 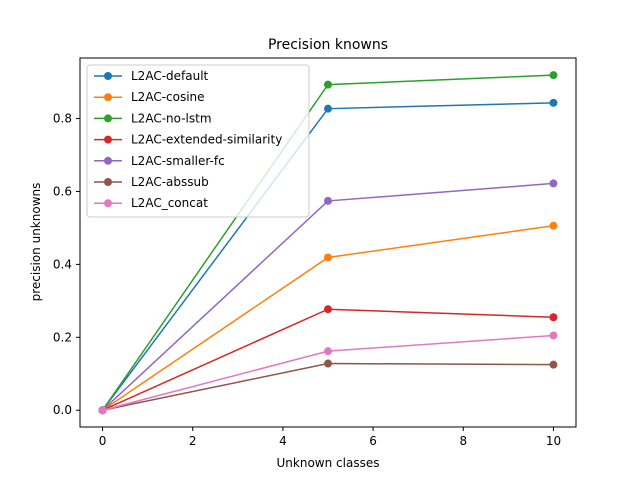 What do you see at coordinates (193, 441) in the screenshot?
I see `x-tick-label: 2` at bounding box center [193, 441].